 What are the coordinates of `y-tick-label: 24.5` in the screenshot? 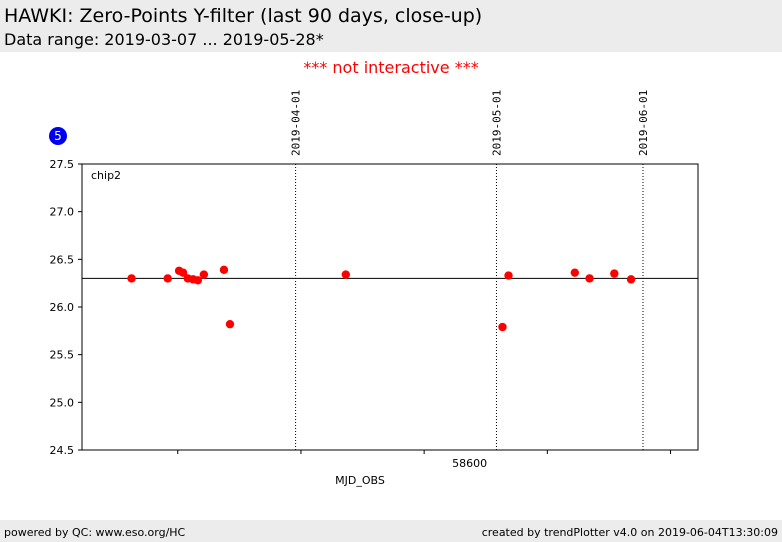 It's located at (62, 450).